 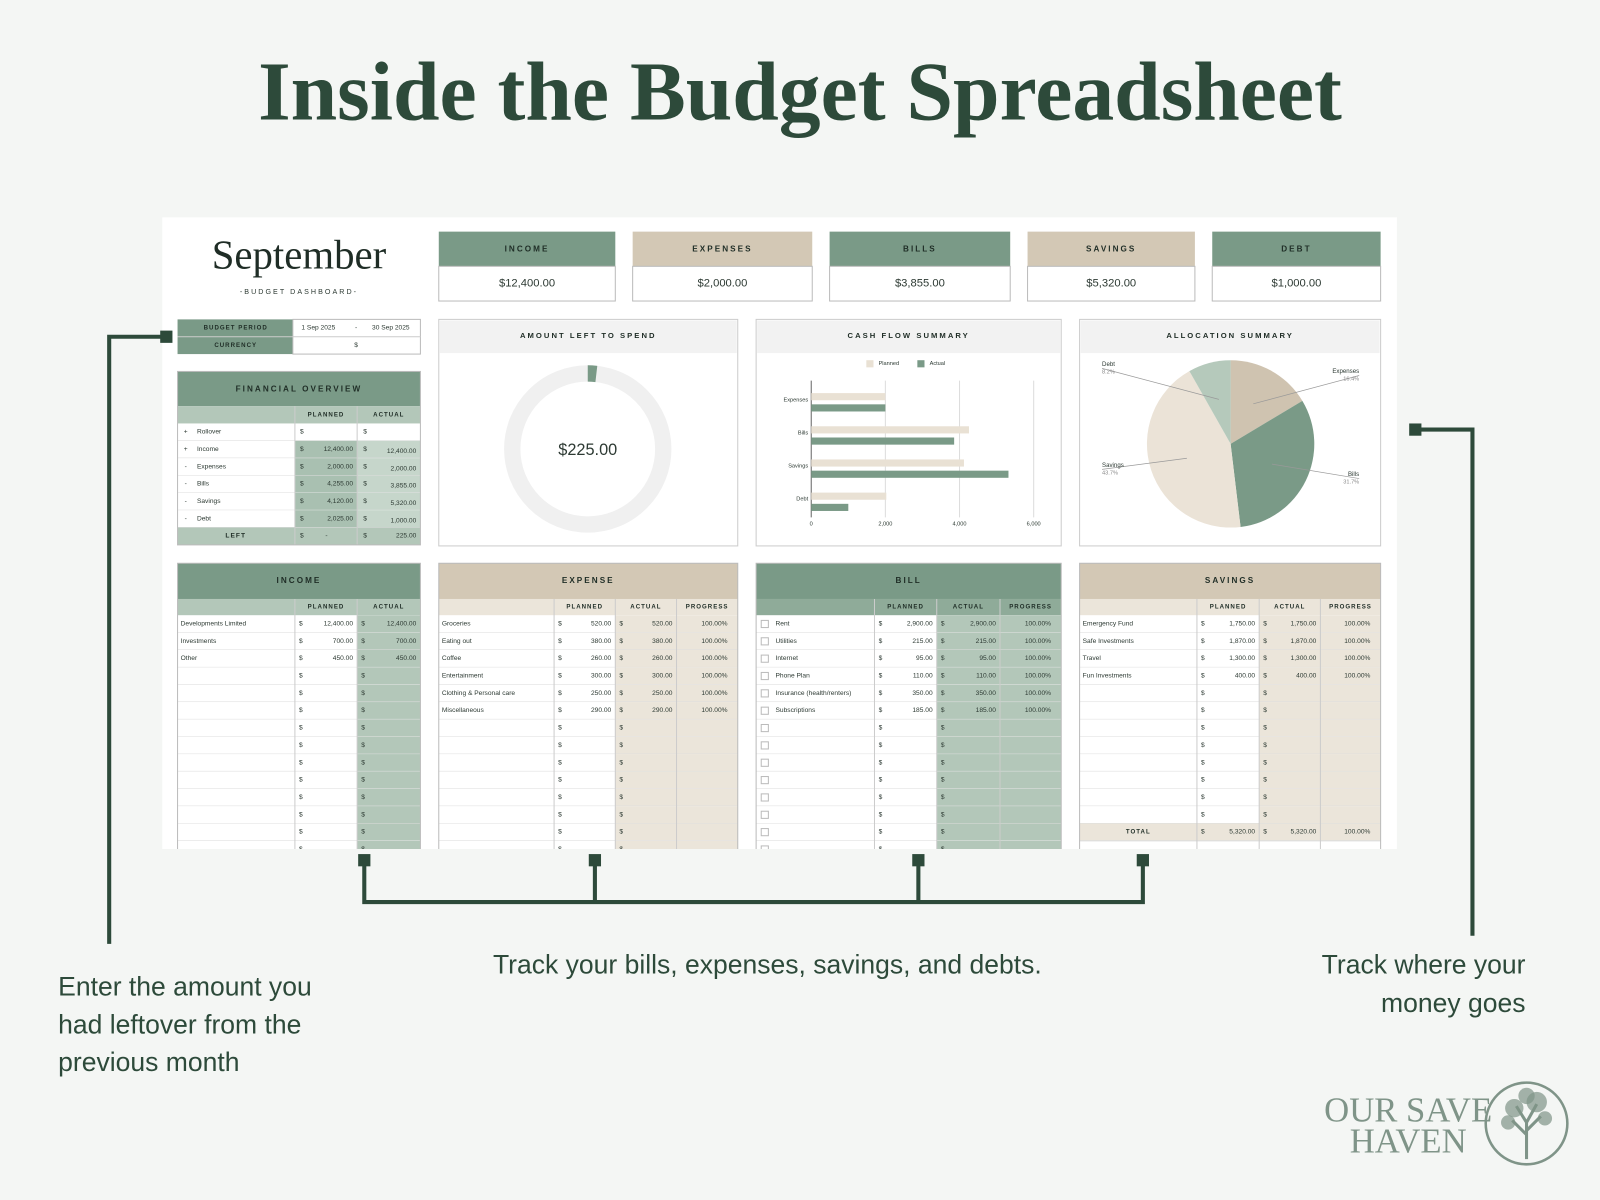 I want to click on card-body, so click(x=1111, y=283).